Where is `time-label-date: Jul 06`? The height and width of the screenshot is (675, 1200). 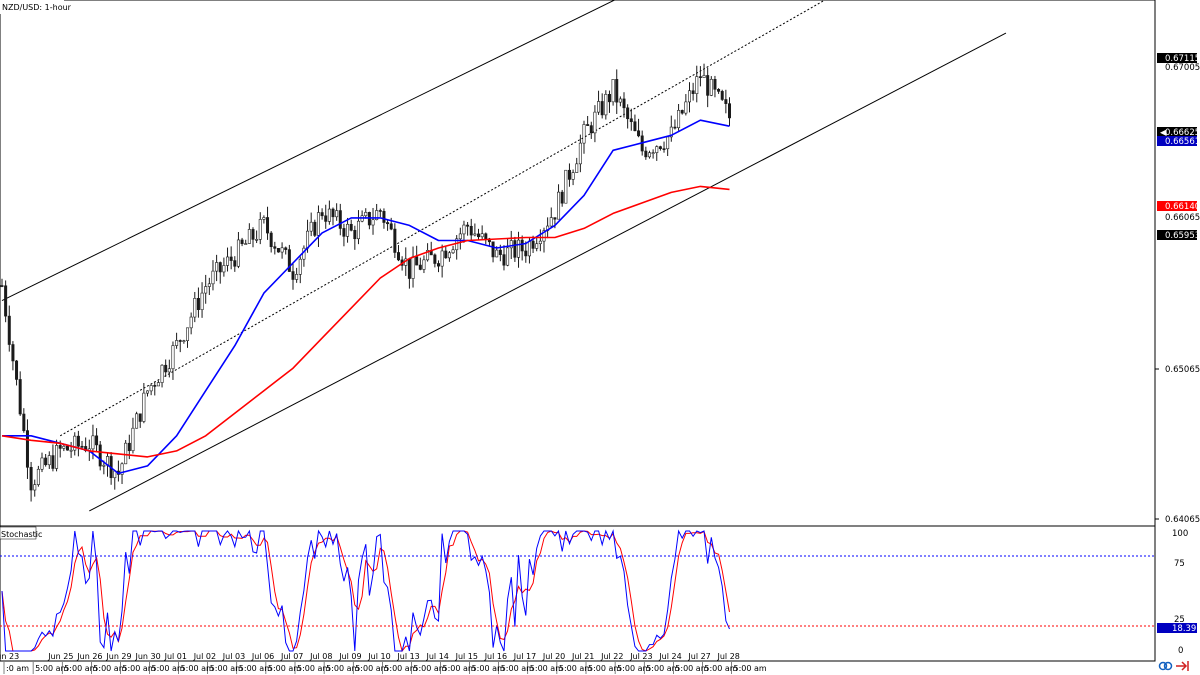 time-label-date: Jul 06 is located at coordinates (262, 656).